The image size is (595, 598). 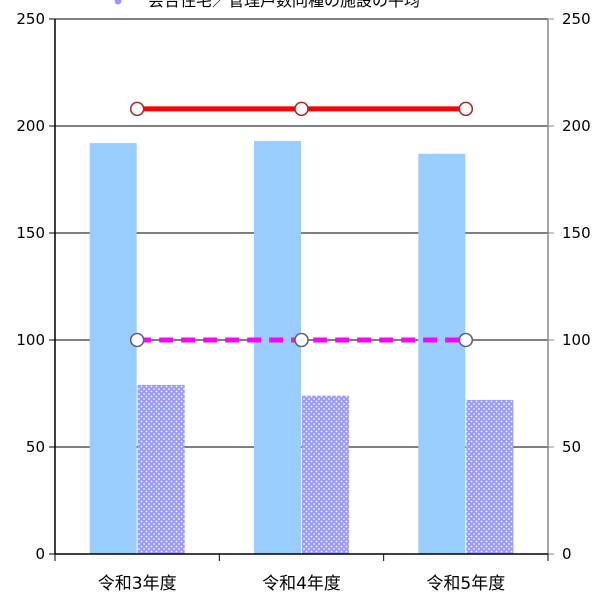 What do you see at coordinates (40, 554) in the screenshot?
I see `y-tick-label-left: 0` at bounding box center [40, 554].